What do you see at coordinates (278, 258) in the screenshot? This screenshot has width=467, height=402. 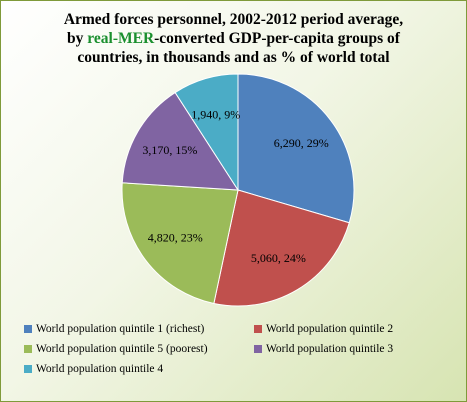 I see `data-label-2: 5,060, 24%` at bounding box center [278, 258].